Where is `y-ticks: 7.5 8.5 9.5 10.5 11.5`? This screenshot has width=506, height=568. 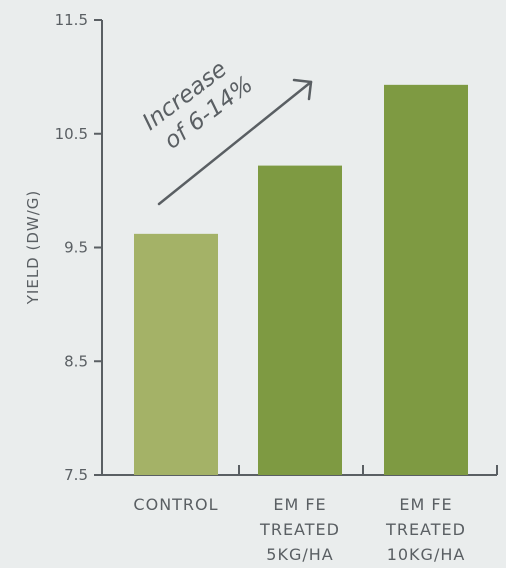
y-ticks: 7.5 8.5 9.5 10.5 11.5 is located at coordinates (78, 247).